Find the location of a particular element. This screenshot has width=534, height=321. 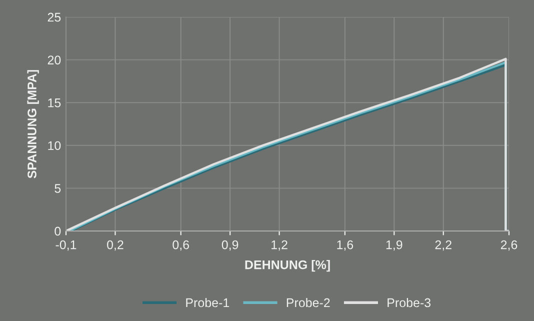

y-tick-label: 0 is located at coordinates (57, 231).